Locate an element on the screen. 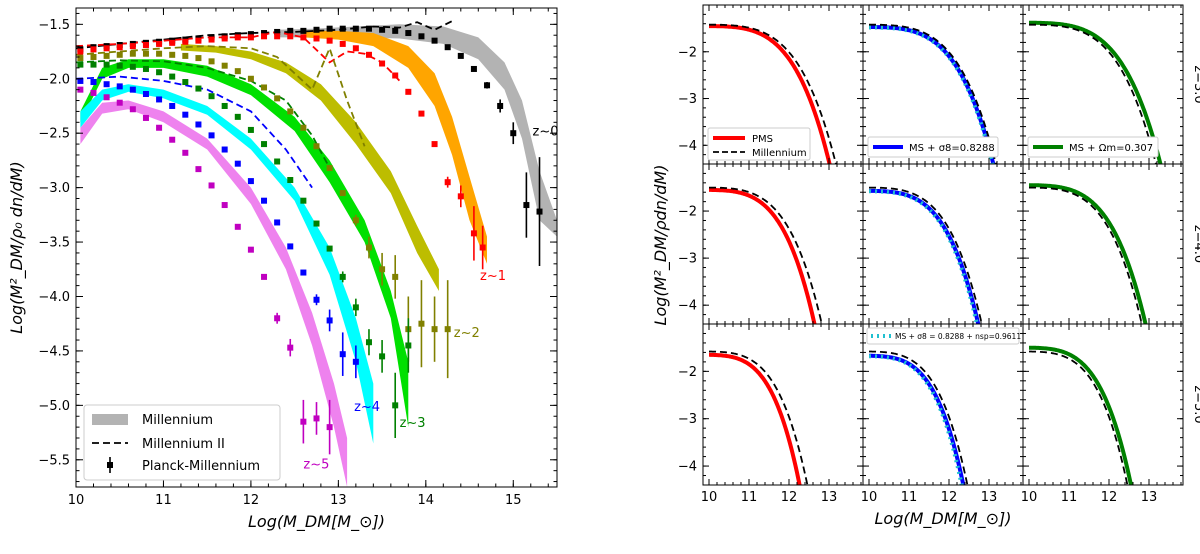 This screenshot has height=554, width=1200. subpanel-r2-c0: 10 11 12 13 −2 −3 −4 is located at coordinates (771, 414).